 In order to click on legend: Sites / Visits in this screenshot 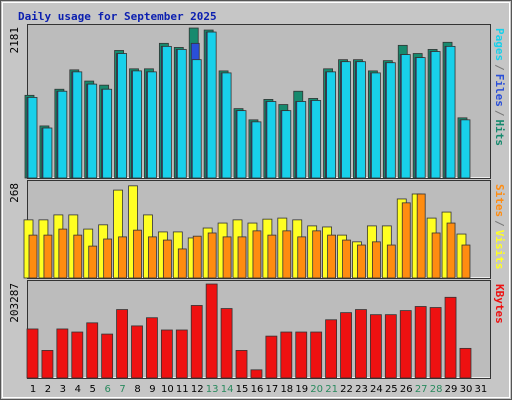, I will do `click(499, 227)`.